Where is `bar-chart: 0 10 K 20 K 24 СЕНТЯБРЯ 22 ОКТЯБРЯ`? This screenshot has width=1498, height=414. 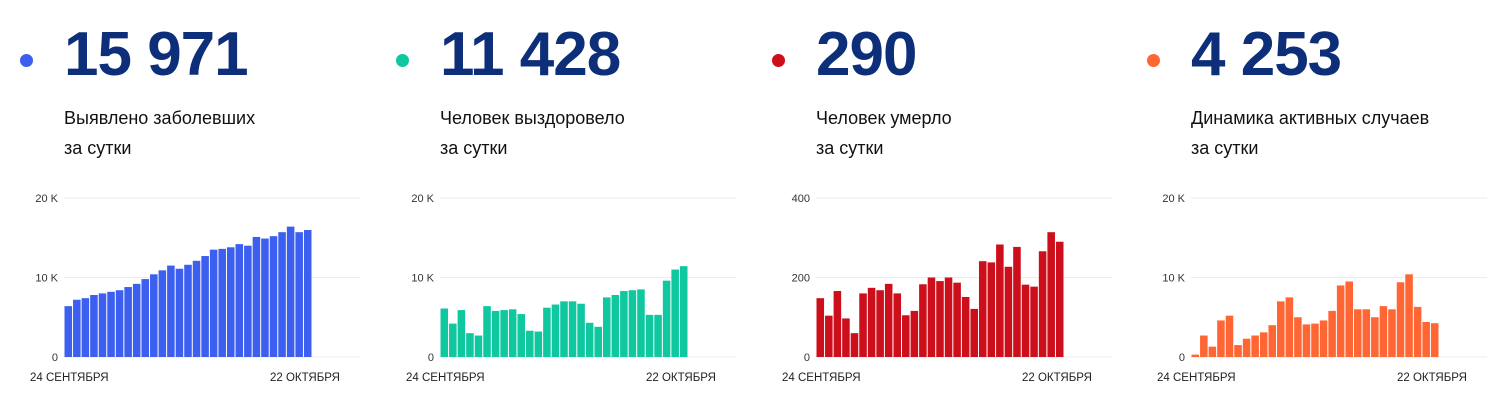 bar-chart: 0 10 K 20 K 24 СЕНТЯБРЯ 22 ОКТЯБРЯ is located at coordinates (571, 288).